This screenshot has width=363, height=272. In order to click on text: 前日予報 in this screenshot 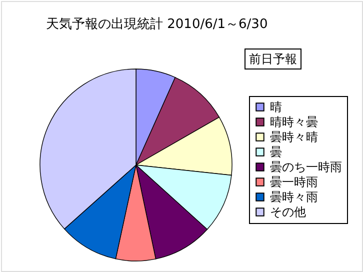, I will do `click(273, 59)`.